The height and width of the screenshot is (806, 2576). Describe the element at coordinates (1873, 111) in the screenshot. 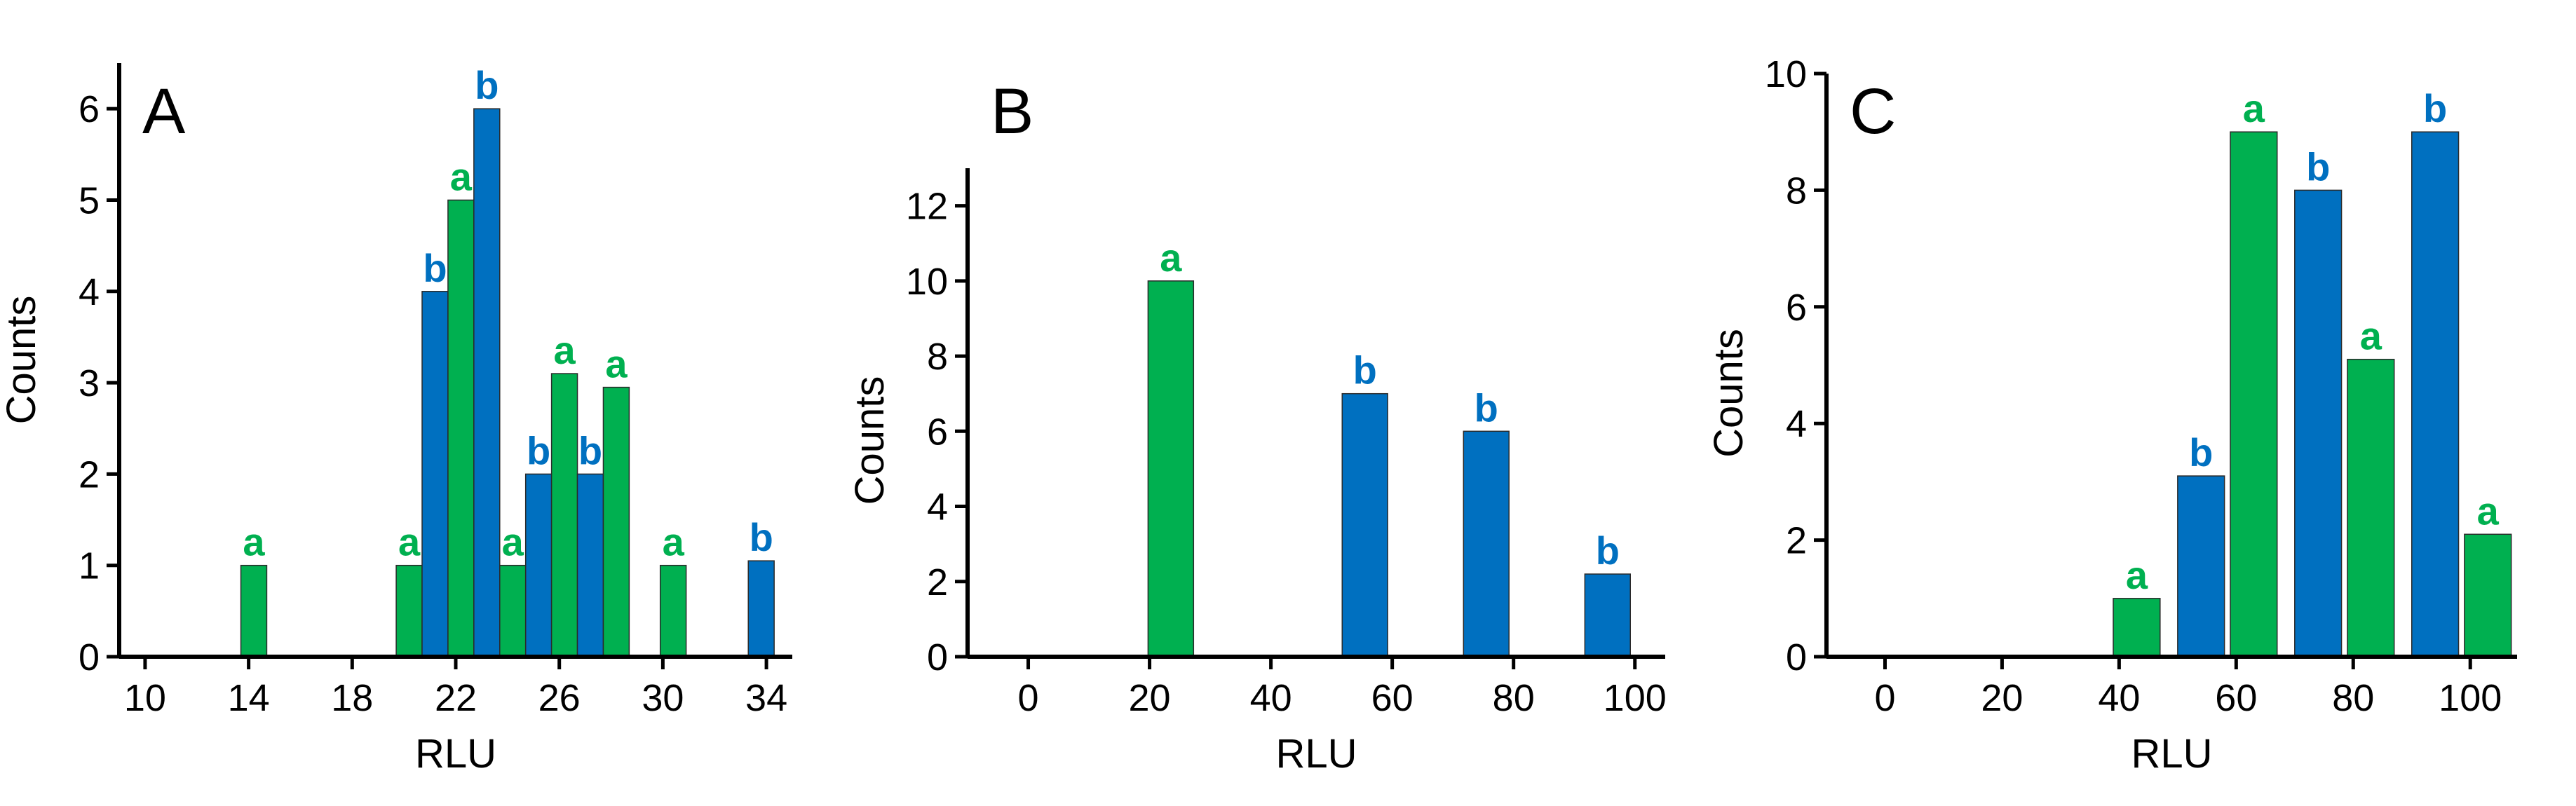

I see `panel-letter: C` at that location.